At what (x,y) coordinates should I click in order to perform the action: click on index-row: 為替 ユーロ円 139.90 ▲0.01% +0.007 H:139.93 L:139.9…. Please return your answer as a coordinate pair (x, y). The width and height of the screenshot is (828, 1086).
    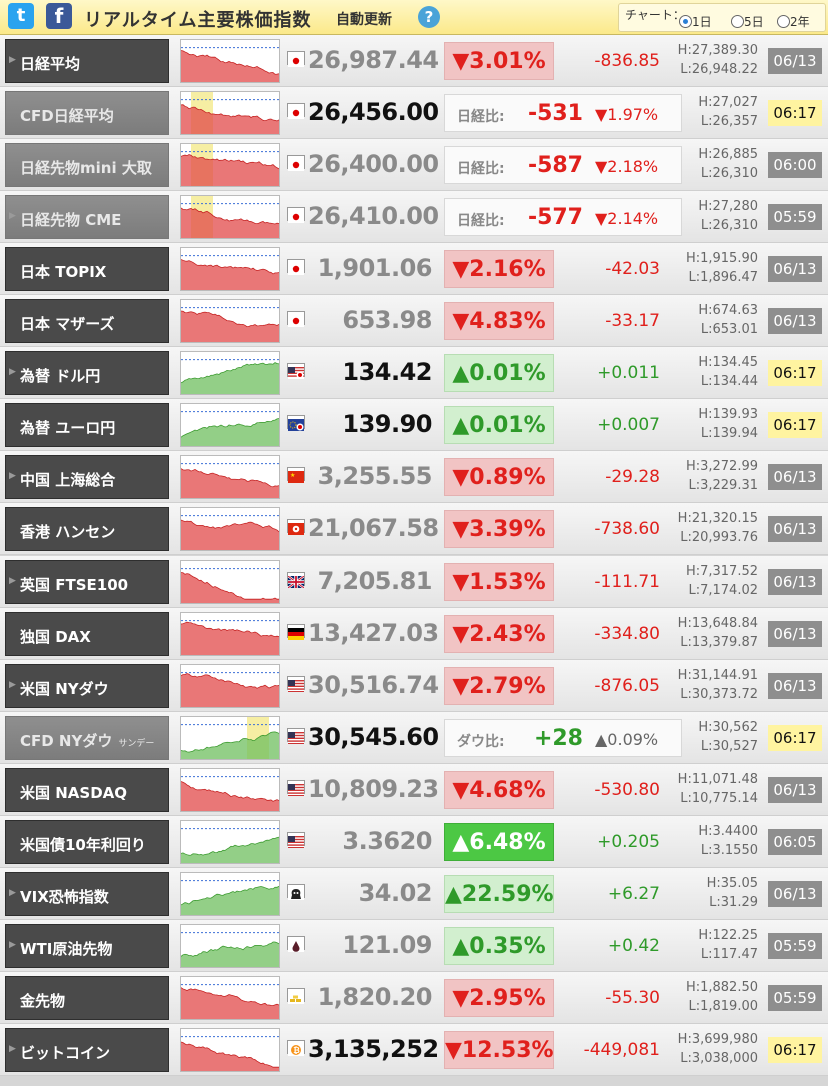
    Looking at the image, I should click on (414, 425).